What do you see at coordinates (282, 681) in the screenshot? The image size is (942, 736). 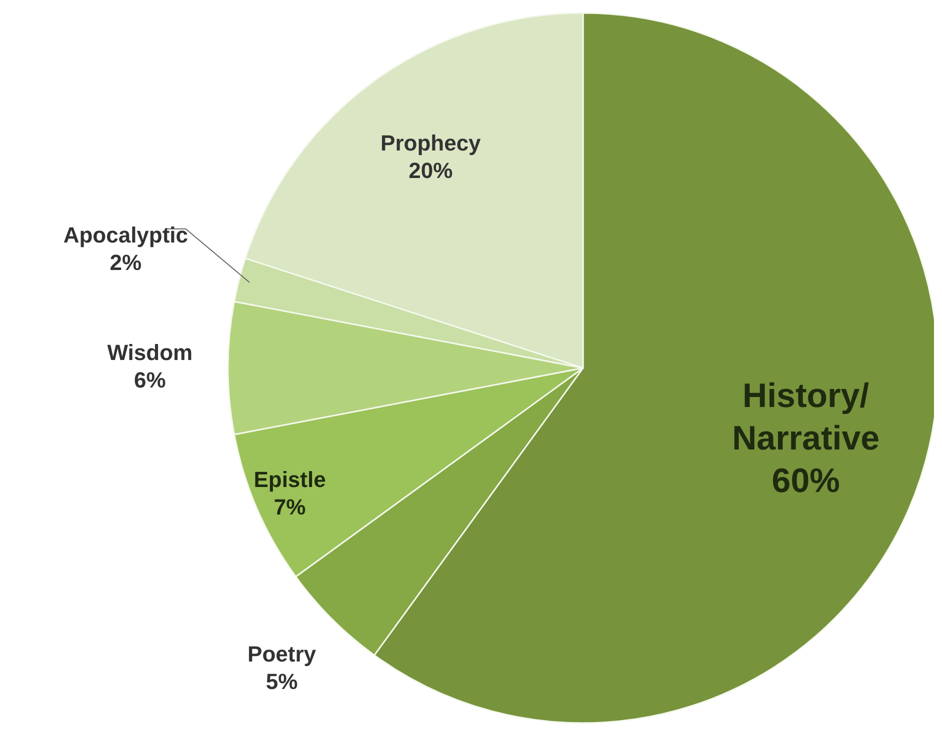 I see `data-label: 5%` at bounding box center [282, 681].